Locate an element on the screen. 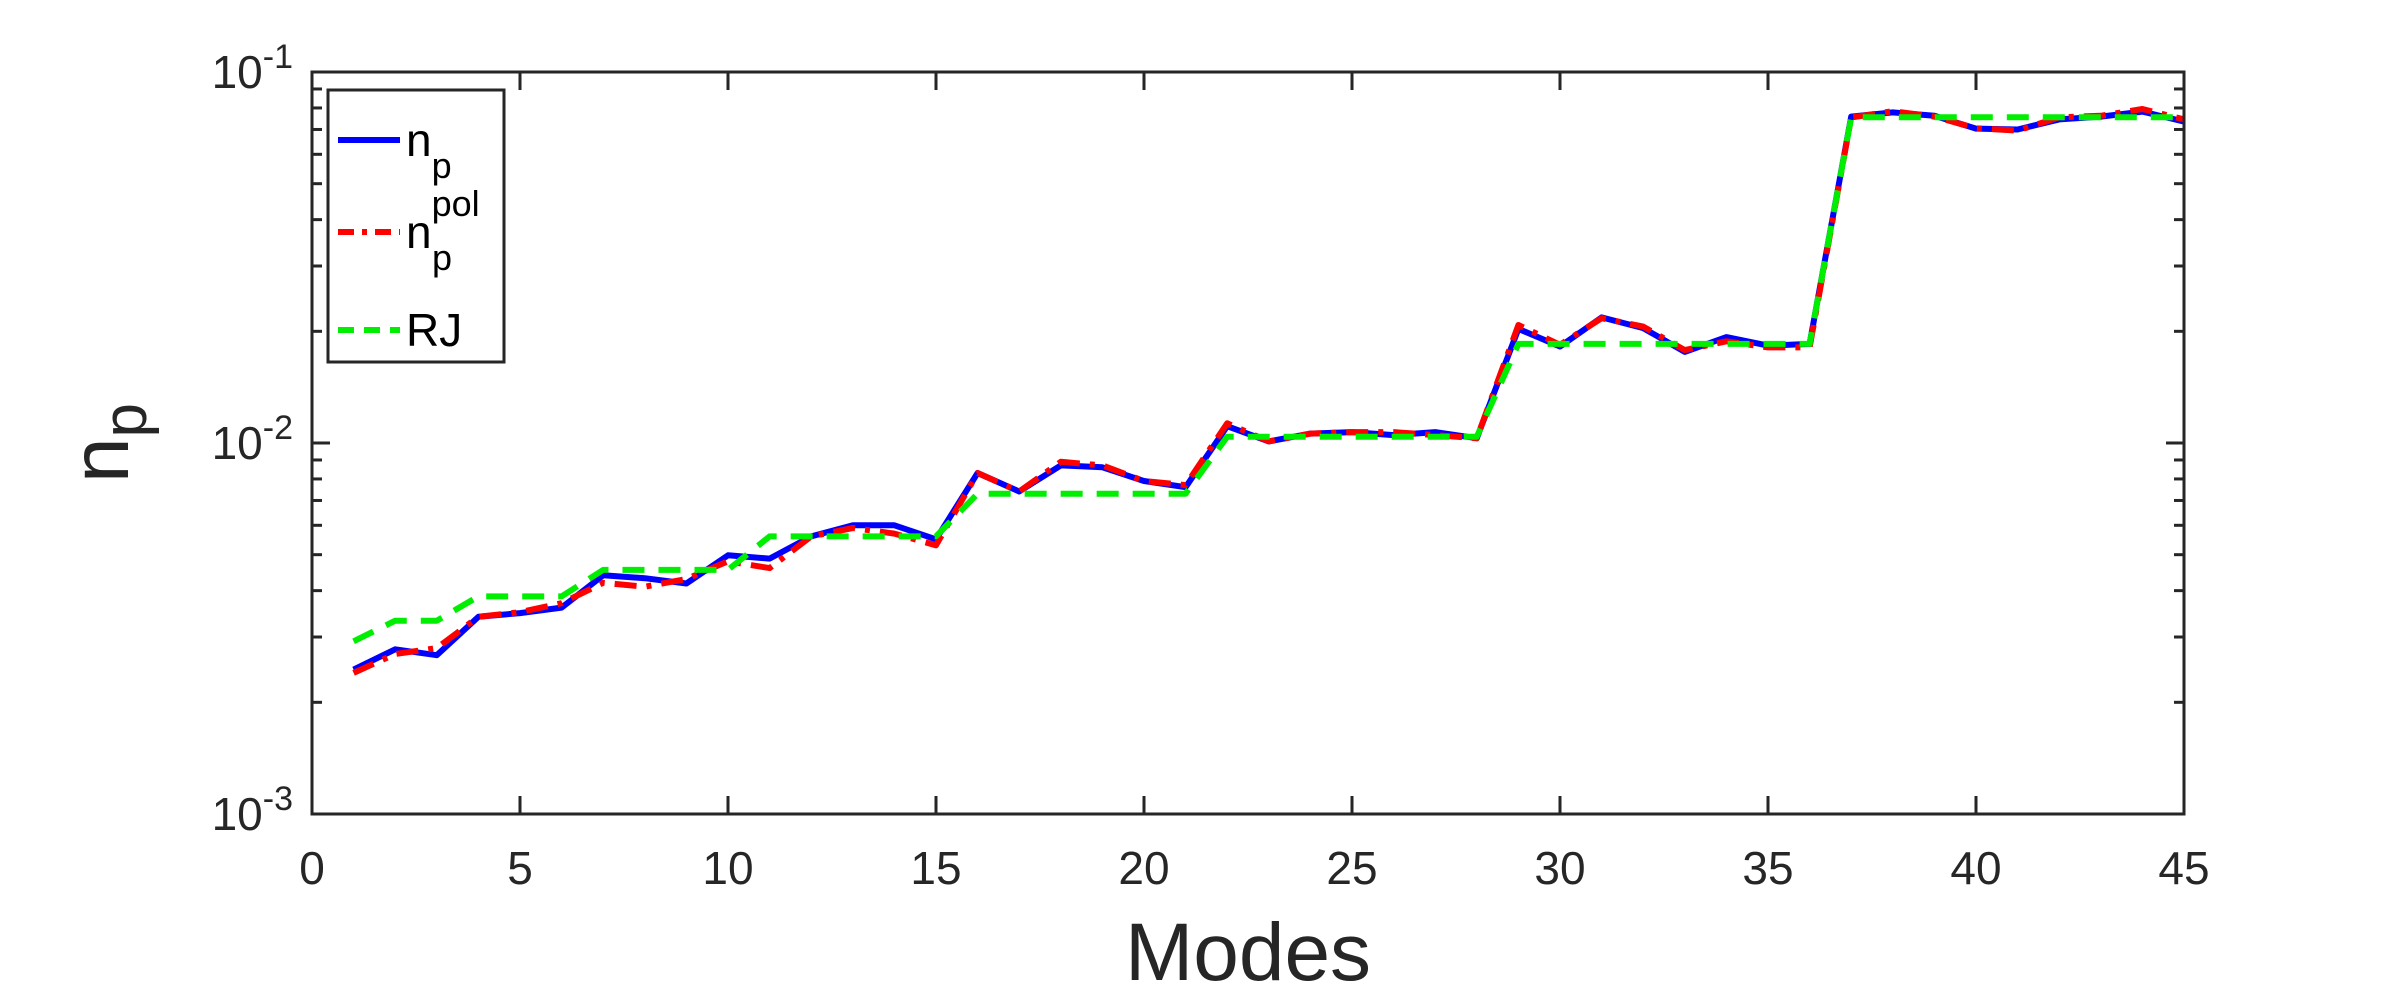  legend-label-base: RJ is located at coordinates (434, 330).